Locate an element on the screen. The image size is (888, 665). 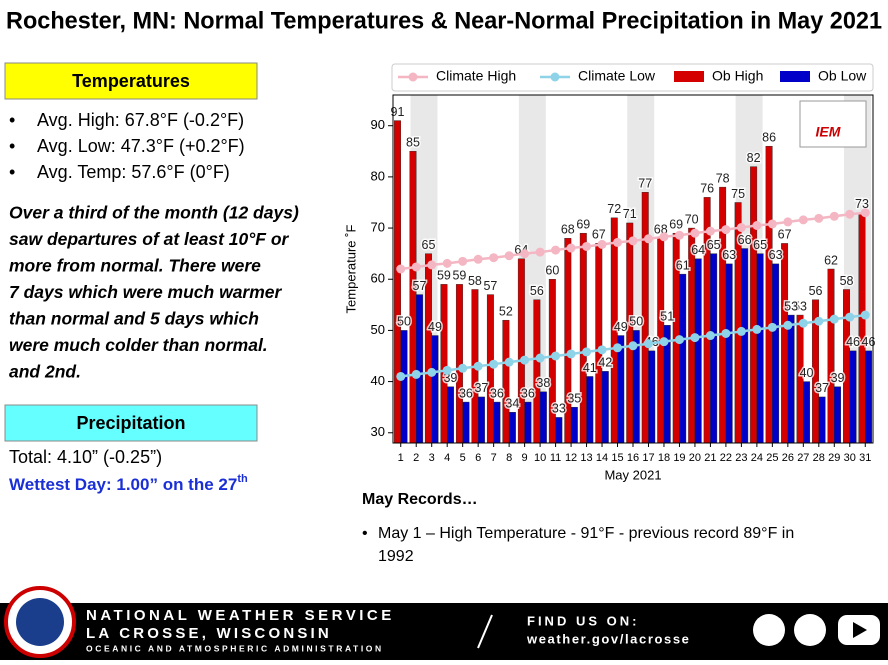
data-label: 63 is located at coordinates (729, 255).